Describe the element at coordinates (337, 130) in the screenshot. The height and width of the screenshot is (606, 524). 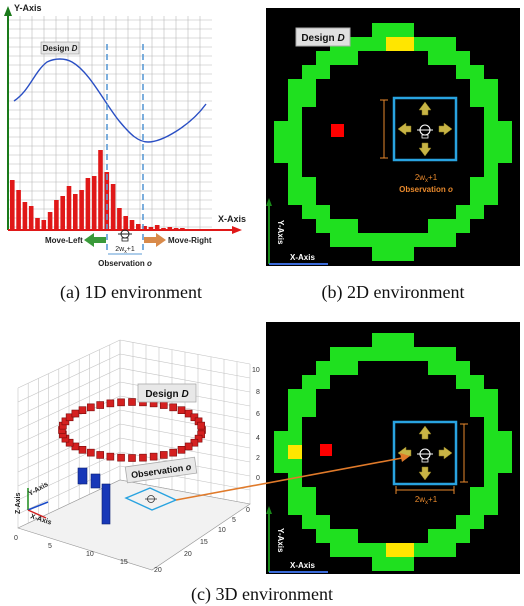
I see `target-cell` at that location.